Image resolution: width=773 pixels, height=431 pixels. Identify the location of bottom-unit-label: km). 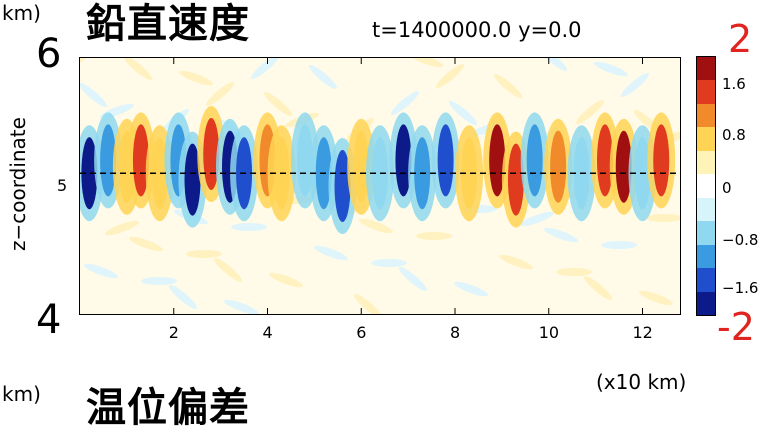
(21, 394).